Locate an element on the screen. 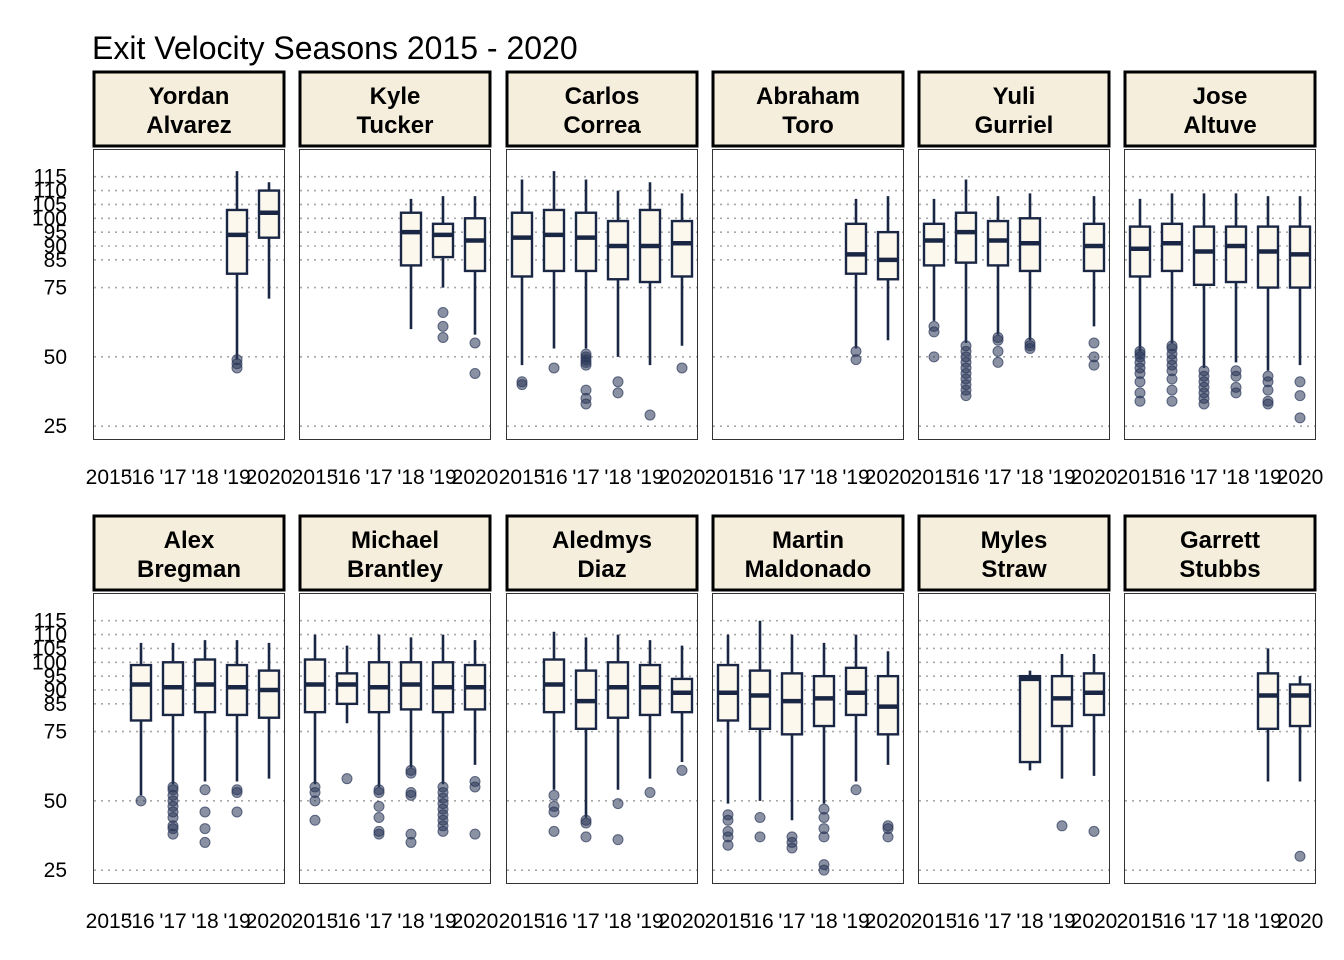  box-michael-brantley-2015 is located at coordinates (315, 730).